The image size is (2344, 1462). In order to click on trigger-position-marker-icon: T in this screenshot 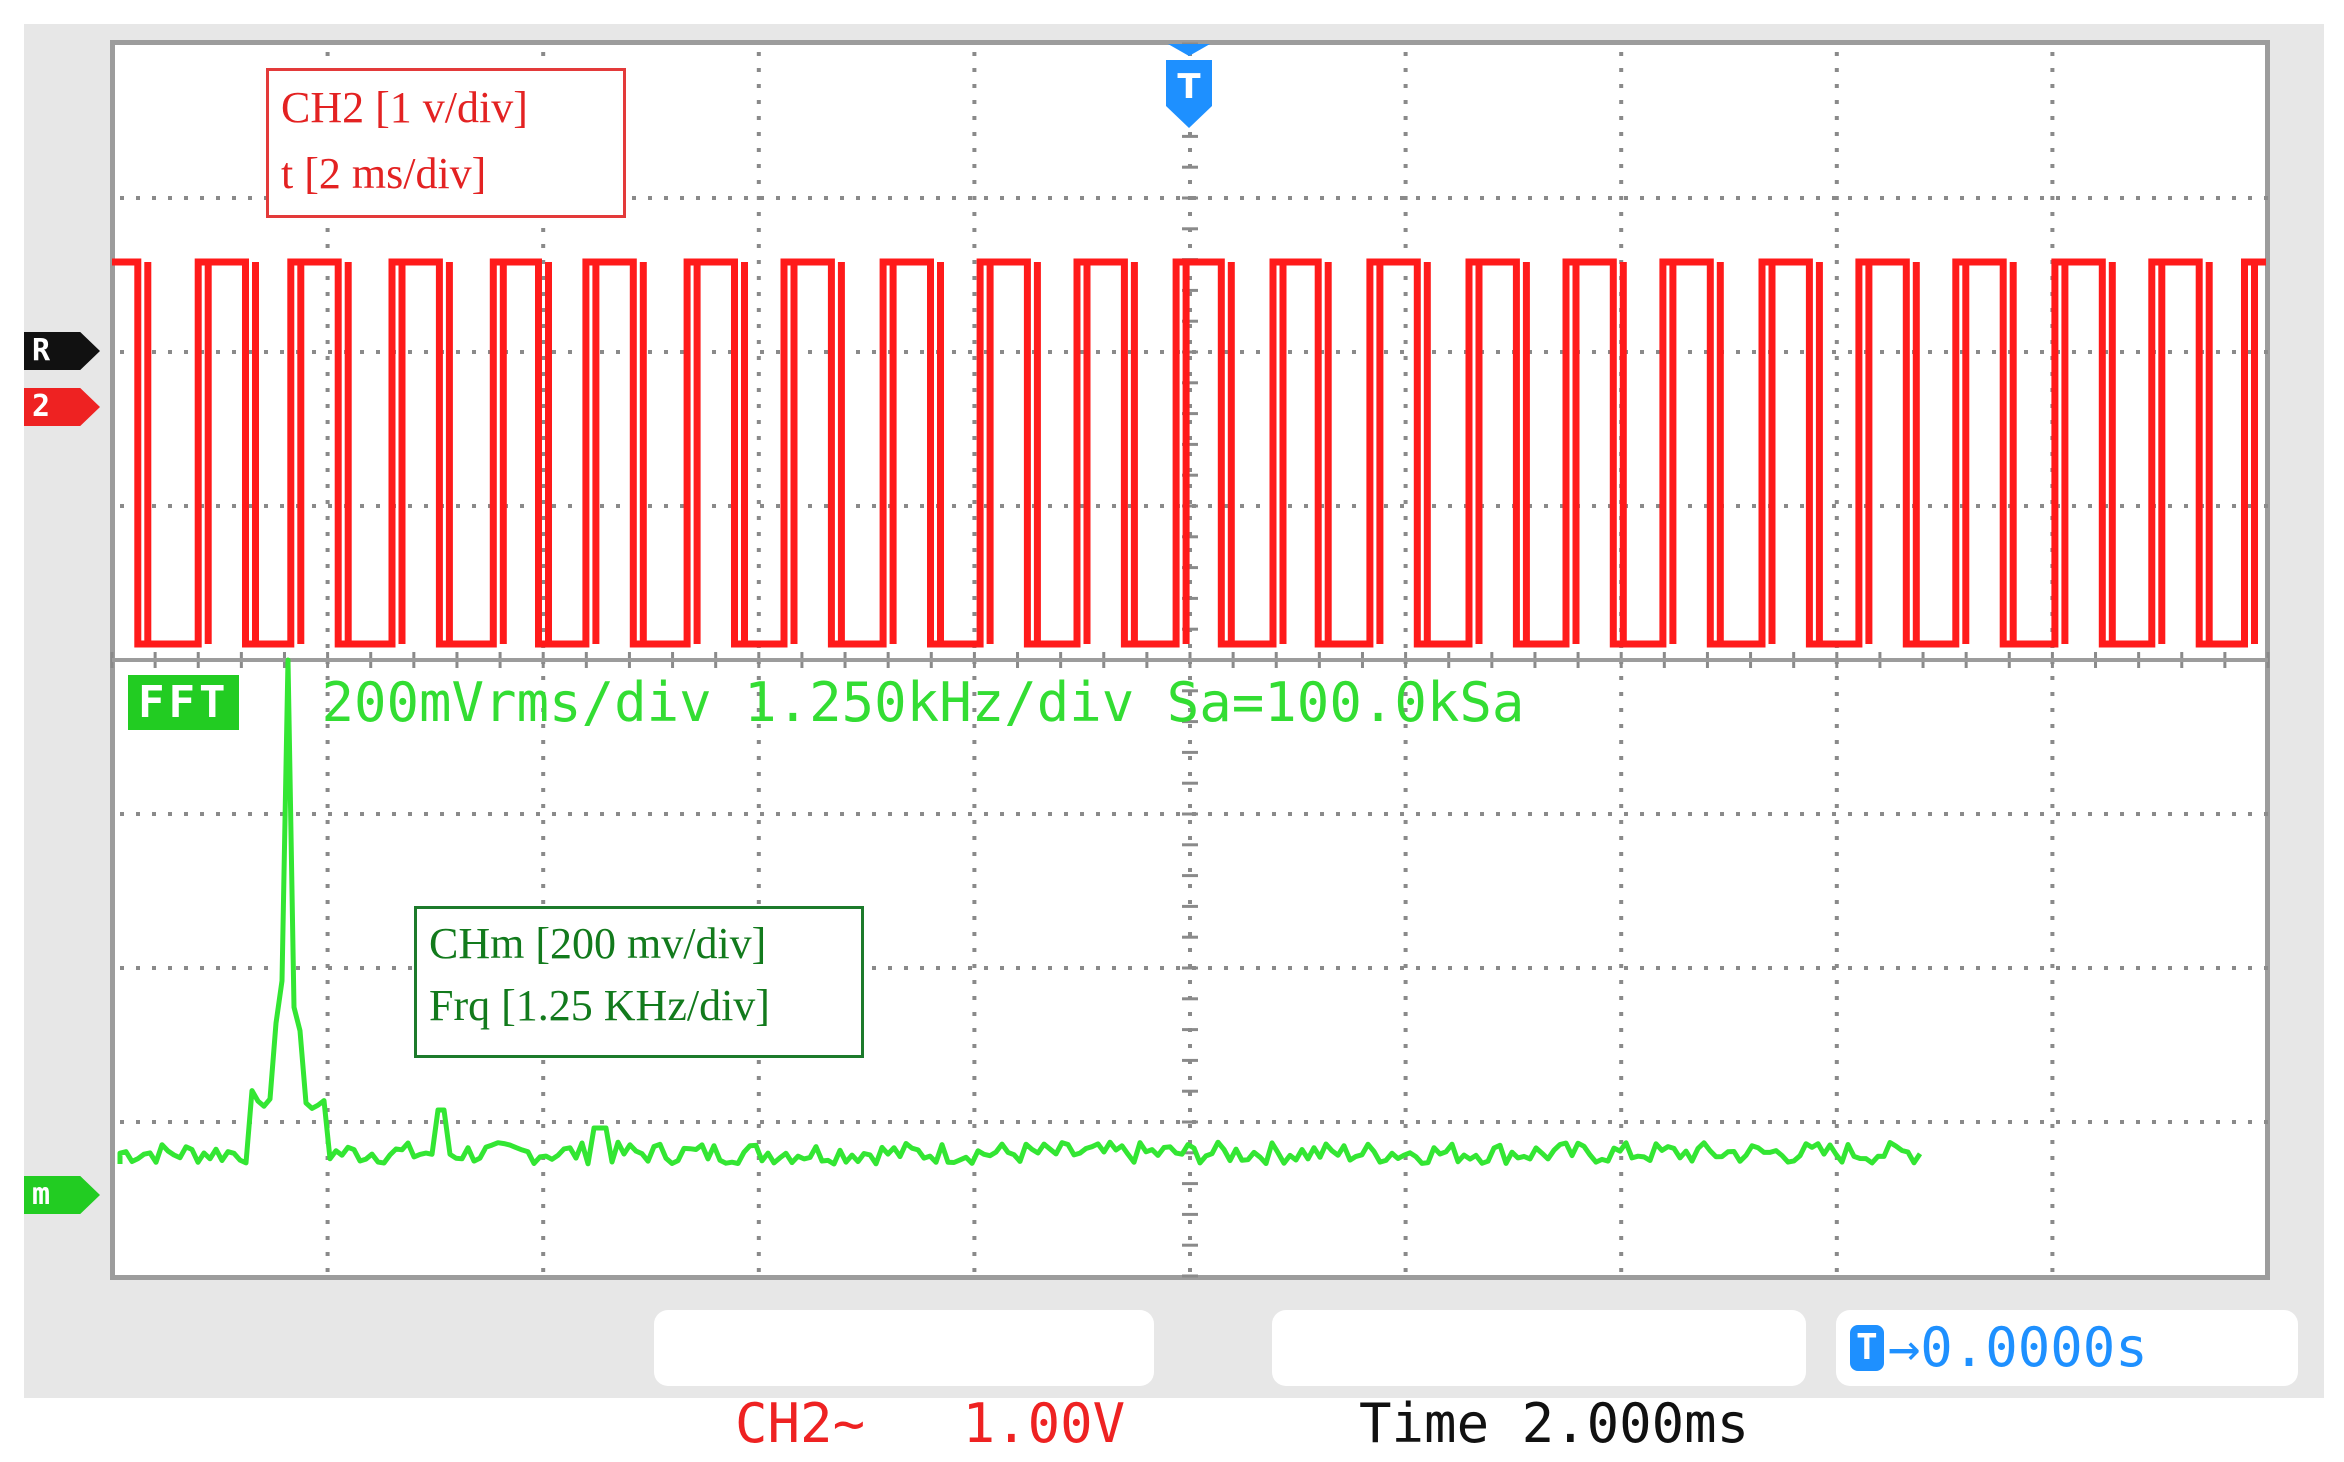, I will do `click(1189, 87)`.